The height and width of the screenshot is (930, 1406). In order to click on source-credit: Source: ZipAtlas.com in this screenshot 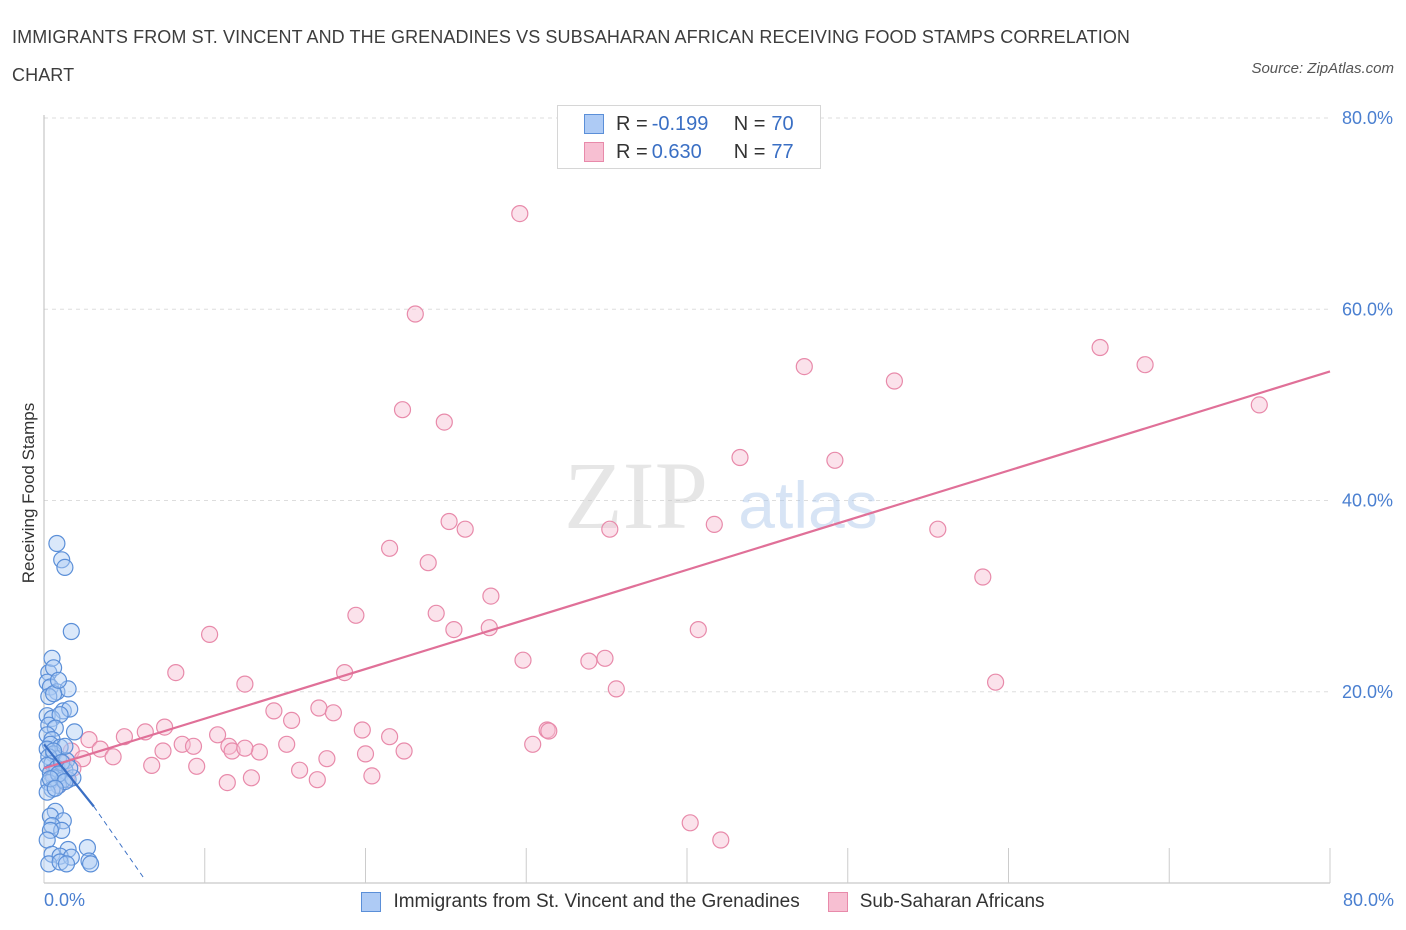, I will do `click(1322, 68)`.